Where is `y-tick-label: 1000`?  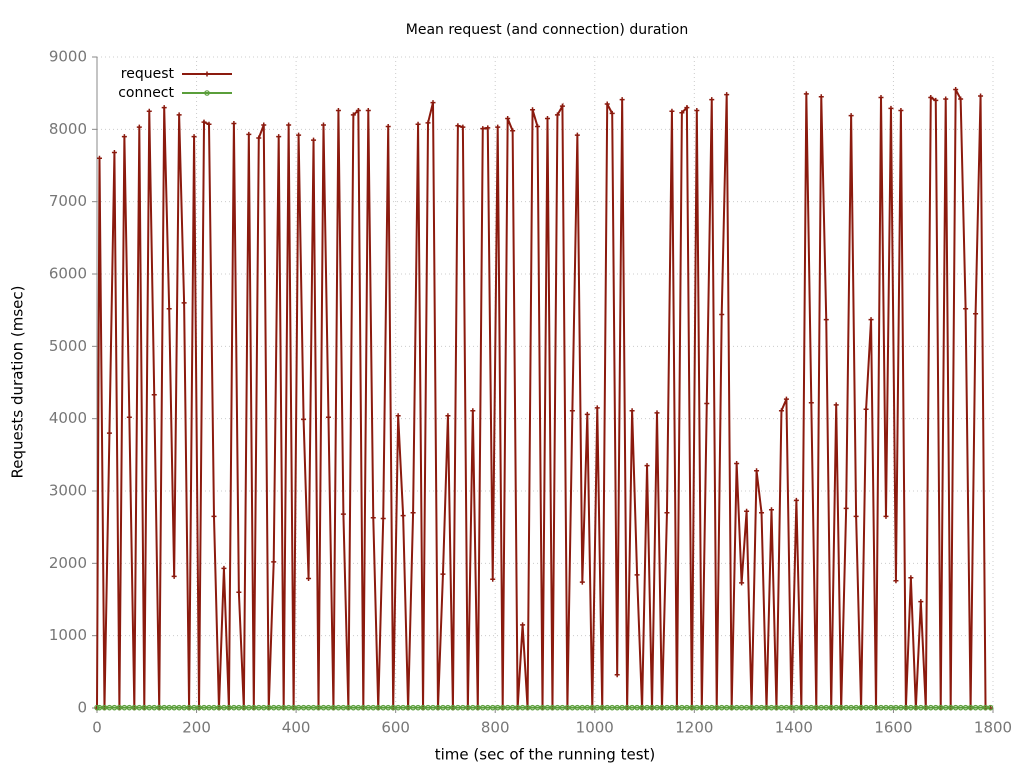
y-tick-label: 1000 is located at coordinates (68, 635).